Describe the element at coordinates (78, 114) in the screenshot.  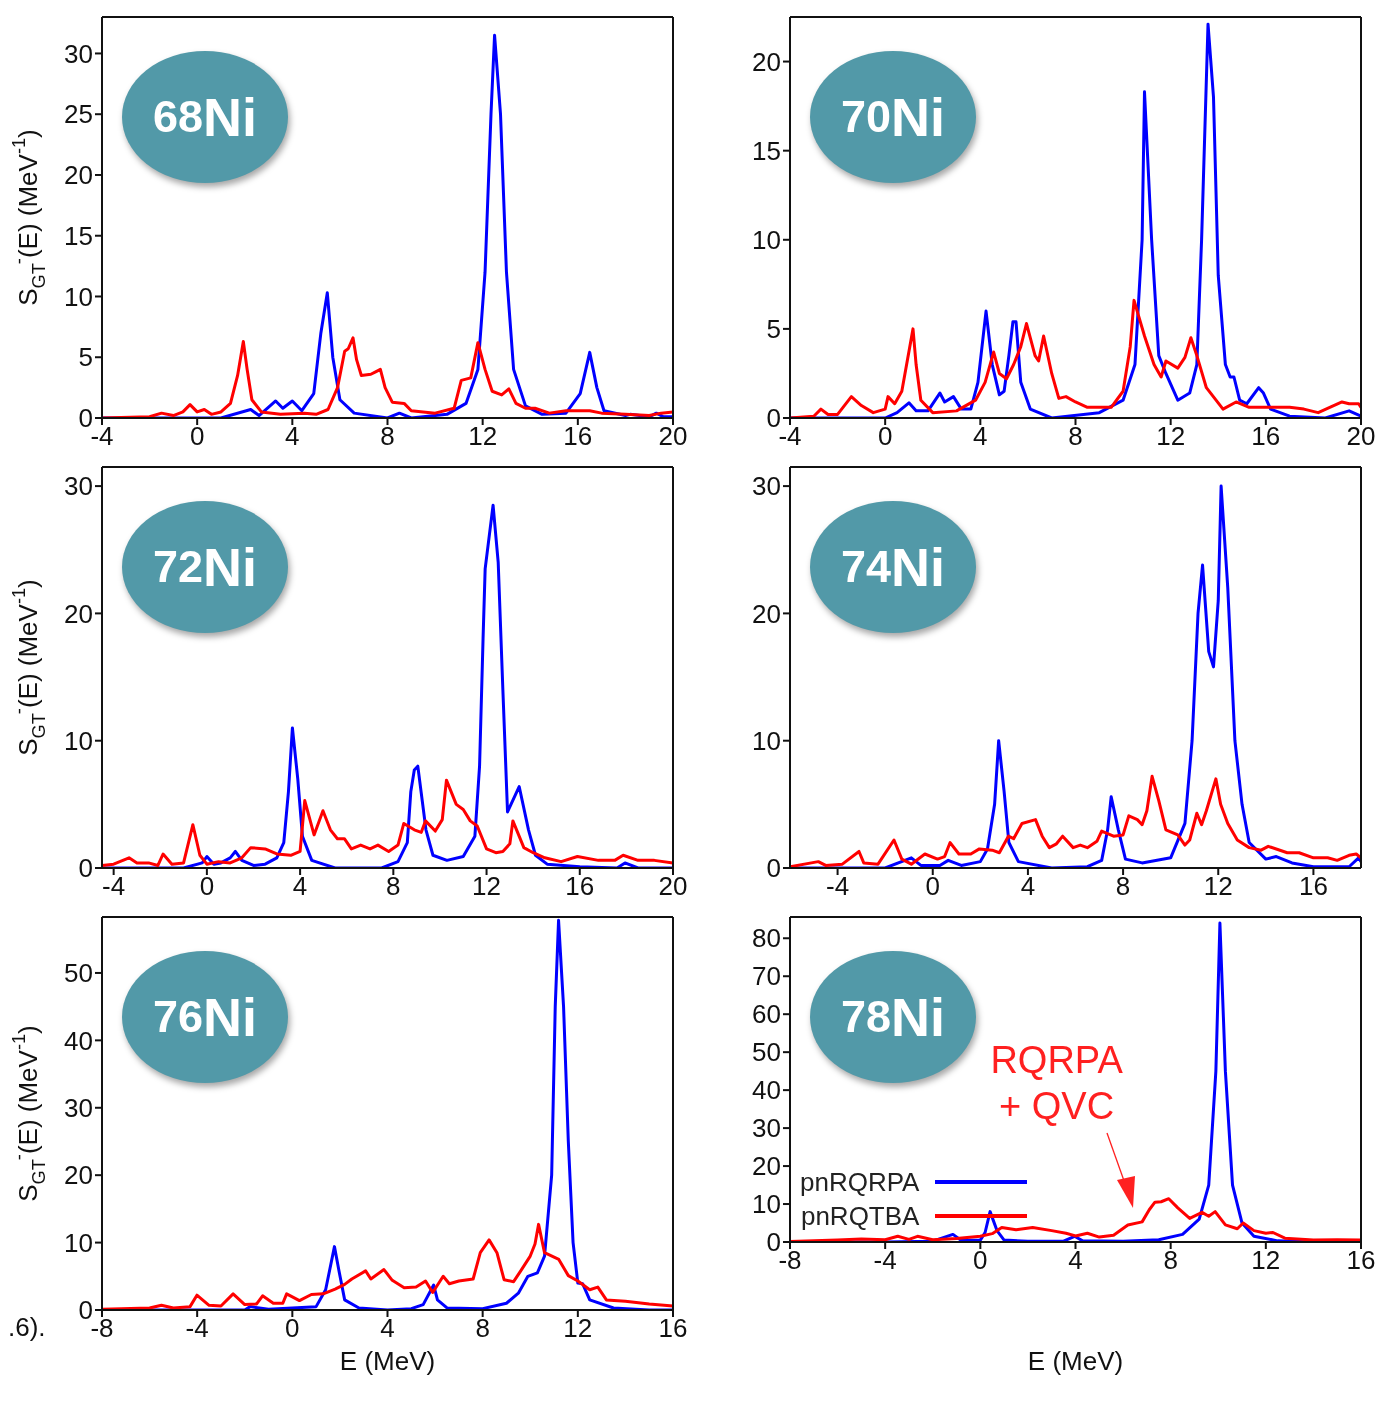
I see `y-tick-label: 25` at that location.